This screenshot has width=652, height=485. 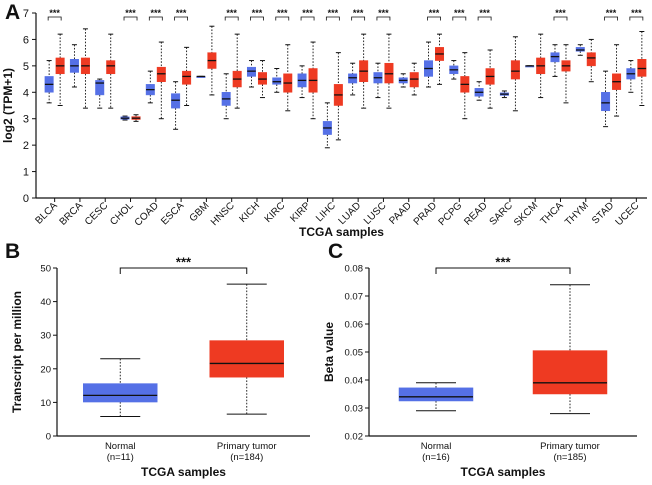 What do you see at coordinates (302, 82) in the screenshot?
I see `panel-a-normal-box-KIRP` at bounding box center [302, 82].